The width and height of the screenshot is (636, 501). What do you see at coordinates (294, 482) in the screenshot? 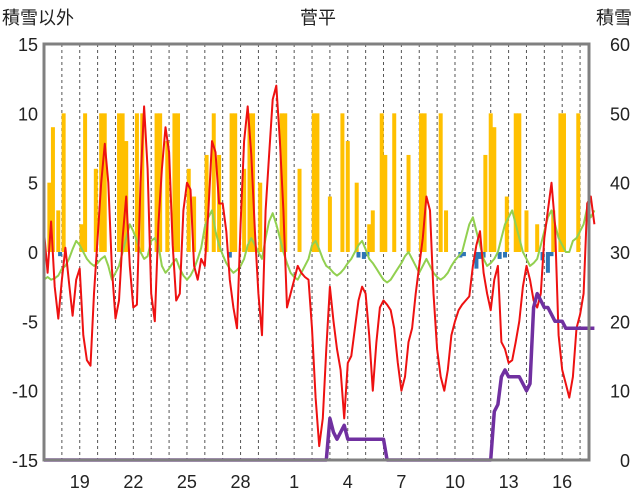
I see `x-tick-label: 1` at bounding box center [294, 482].